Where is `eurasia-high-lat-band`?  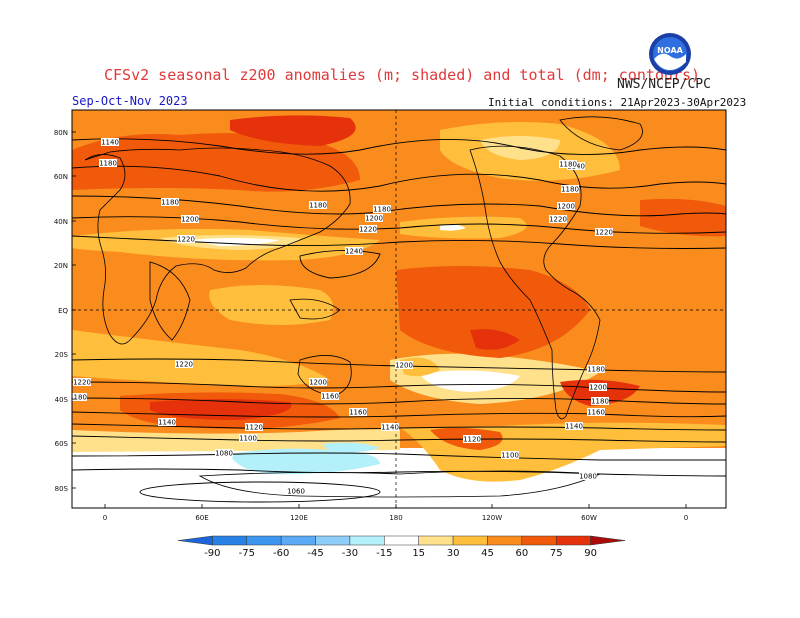
eurasia-high-lat-band is located at coordinates (216, 162).